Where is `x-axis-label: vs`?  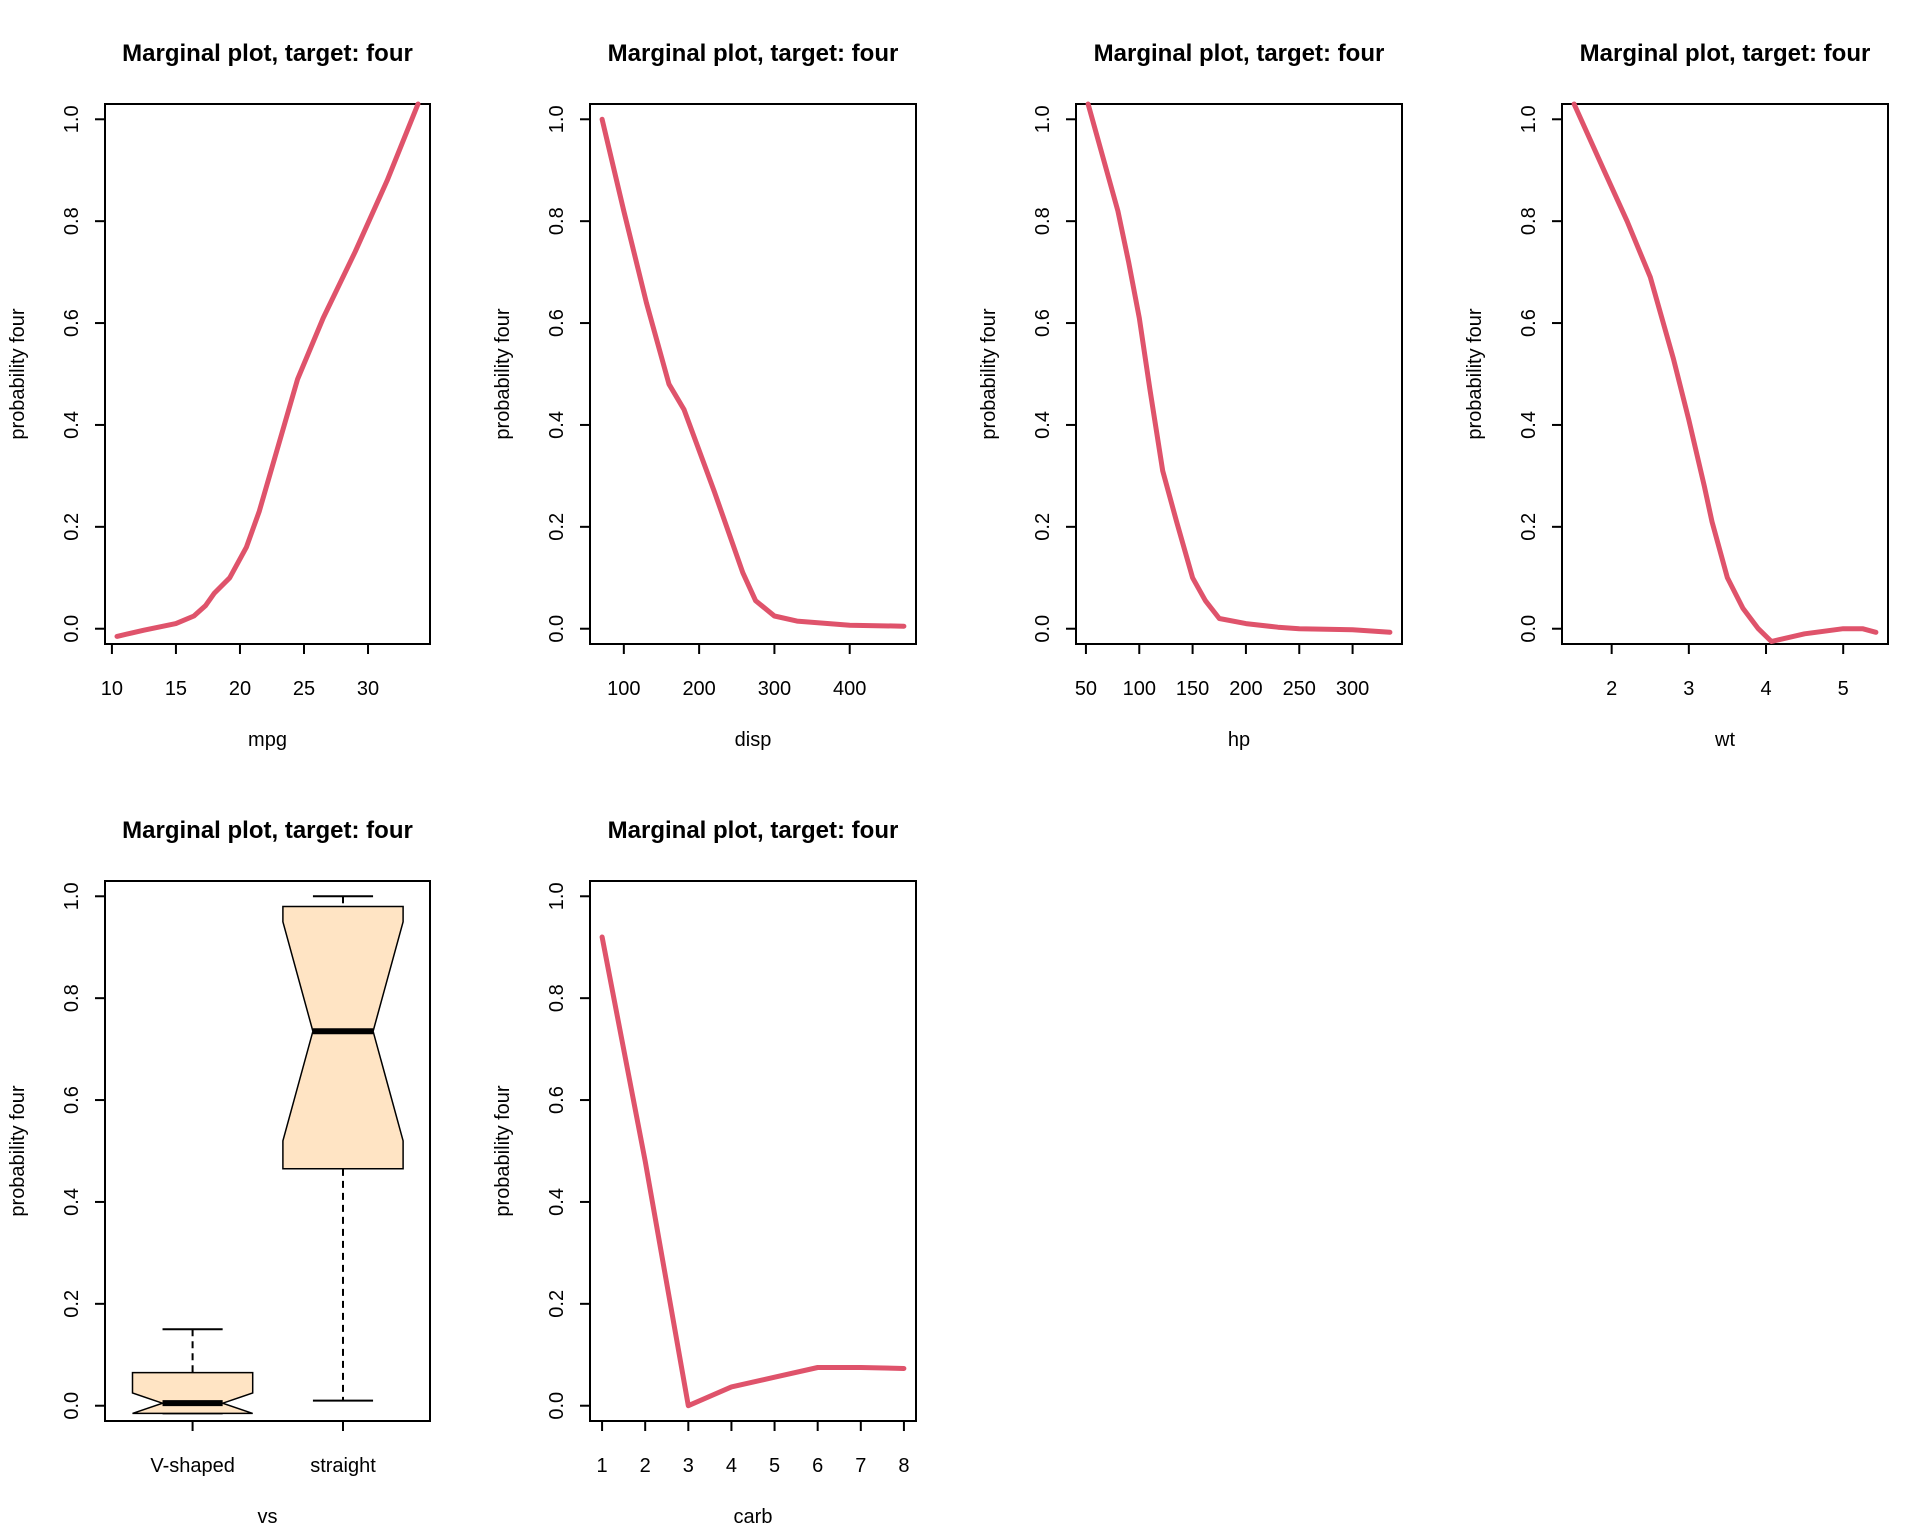 x-axis-label: vs is located at coordinates (268, 1517).